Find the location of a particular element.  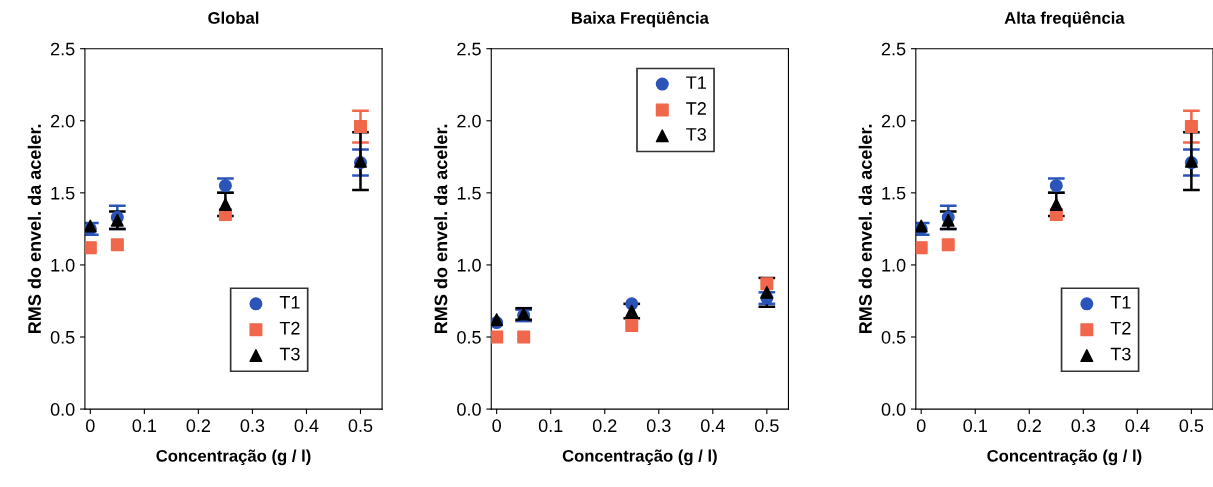

chart-title: Alta freqüência is located at coordinates (1064, 19).